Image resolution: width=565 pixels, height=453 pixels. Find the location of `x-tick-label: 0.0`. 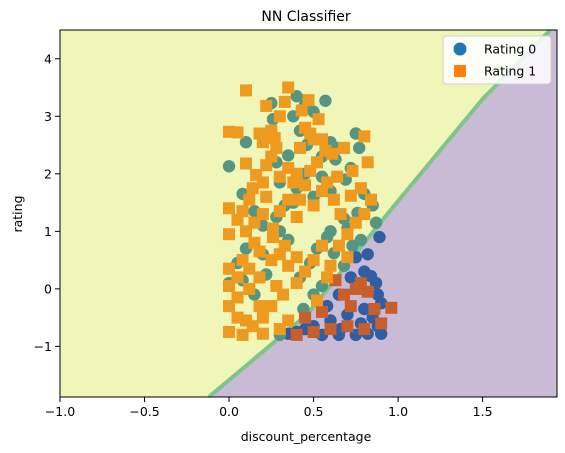

x-tick-label: 0.0 is located at coordinates (229, 411).